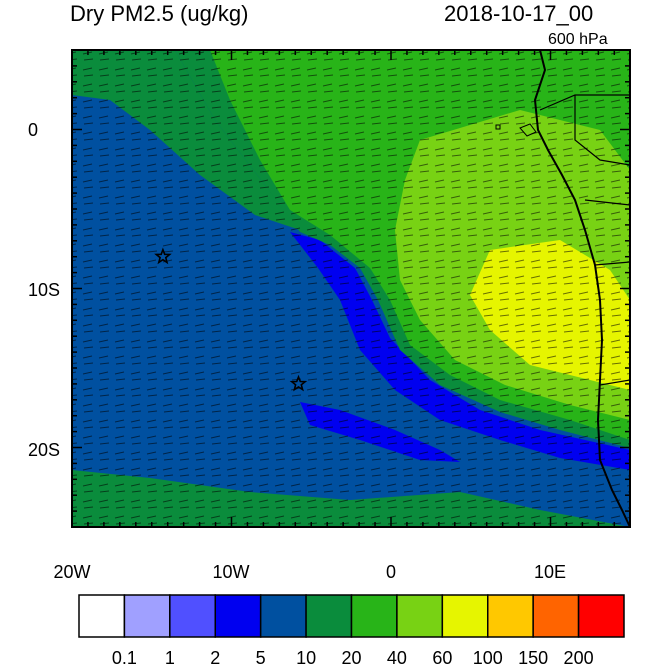 This screenshot has width=650, height=668. I want to click on pressure-level: 600 hPa, so click(578, 39).